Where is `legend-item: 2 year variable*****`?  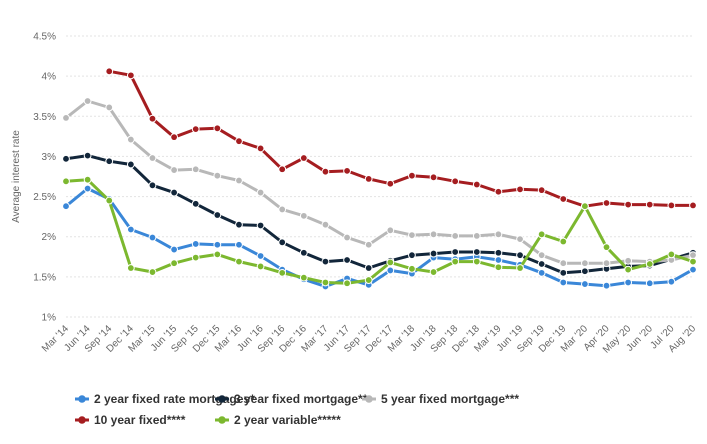
legend-item: 2 year variable***** is located at coordinates (278, 420).